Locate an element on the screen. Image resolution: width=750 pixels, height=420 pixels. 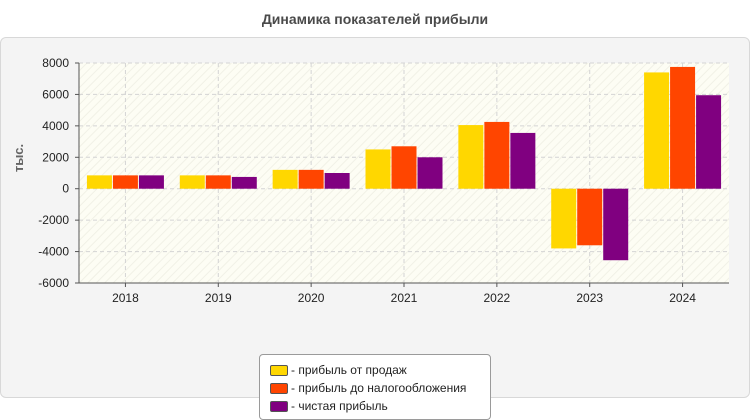
x-tick-label: 2024 is located at coordinates (682, 298).